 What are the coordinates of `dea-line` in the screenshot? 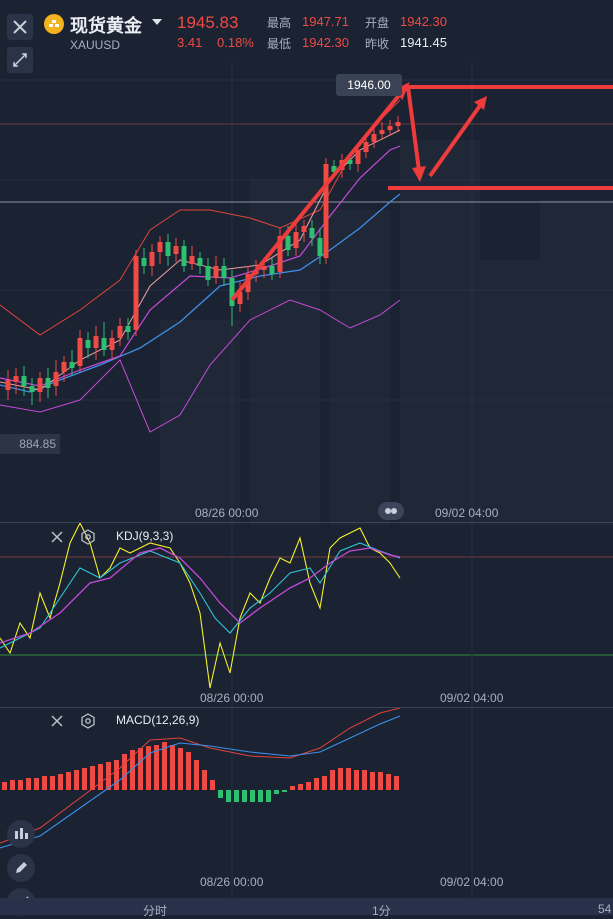 It's located at (200, 782).